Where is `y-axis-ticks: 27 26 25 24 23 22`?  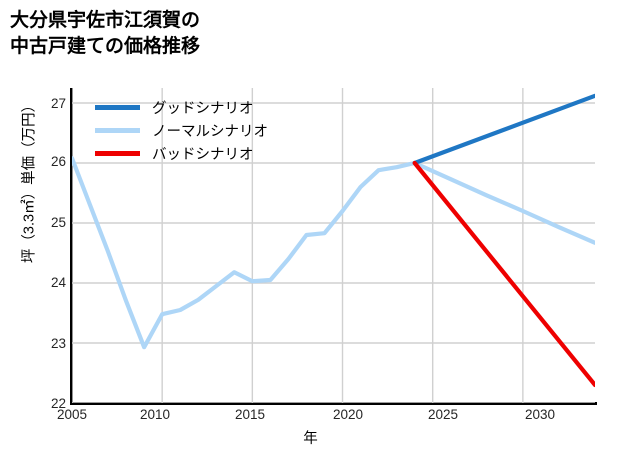
y-axis-ticks: 27 26 25 24 23 22 is located at coordinates (43, 232).